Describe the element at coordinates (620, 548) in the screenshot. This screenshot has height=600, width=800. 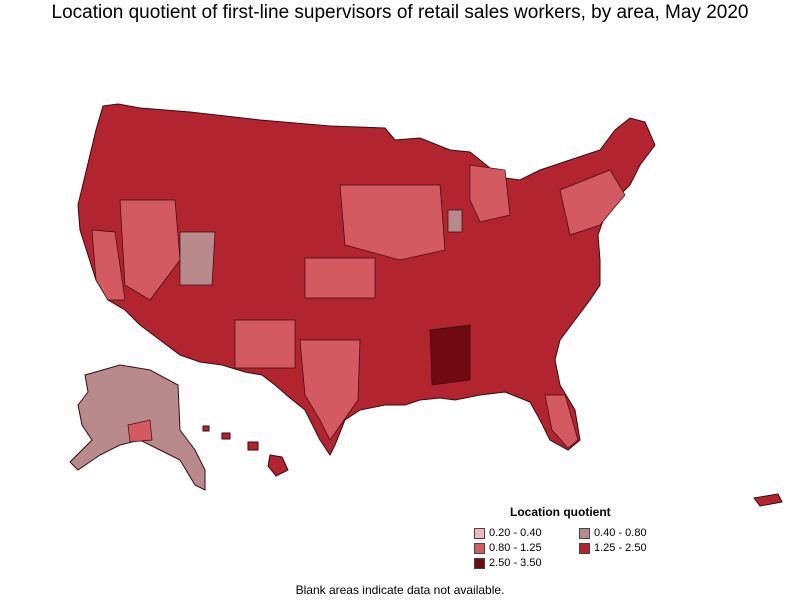
I see `legend-label-4: 1.25 - 2.50` at that location.